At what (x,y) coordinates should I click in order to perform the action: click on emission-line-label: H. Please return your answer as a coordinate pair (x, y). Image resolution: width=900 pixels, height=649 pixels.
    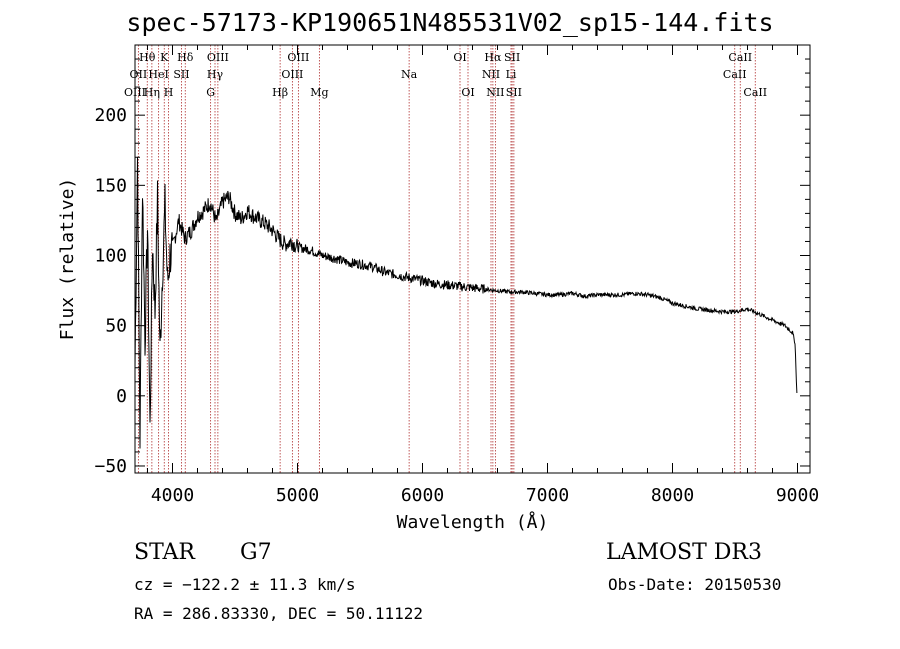
    Looking at the image, I should click on (169, 92).